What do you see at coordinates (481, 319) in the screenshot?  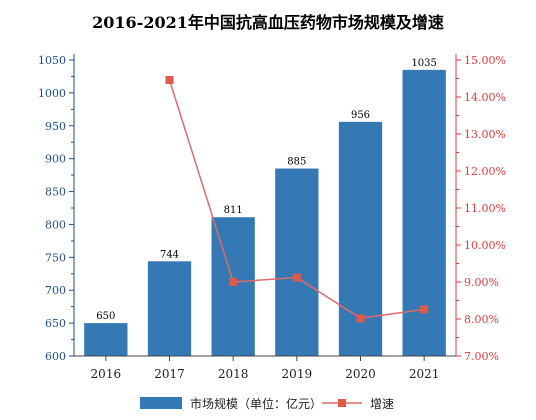 I see `right-tick-label: 8.00%` at bounding box center [481, 319].